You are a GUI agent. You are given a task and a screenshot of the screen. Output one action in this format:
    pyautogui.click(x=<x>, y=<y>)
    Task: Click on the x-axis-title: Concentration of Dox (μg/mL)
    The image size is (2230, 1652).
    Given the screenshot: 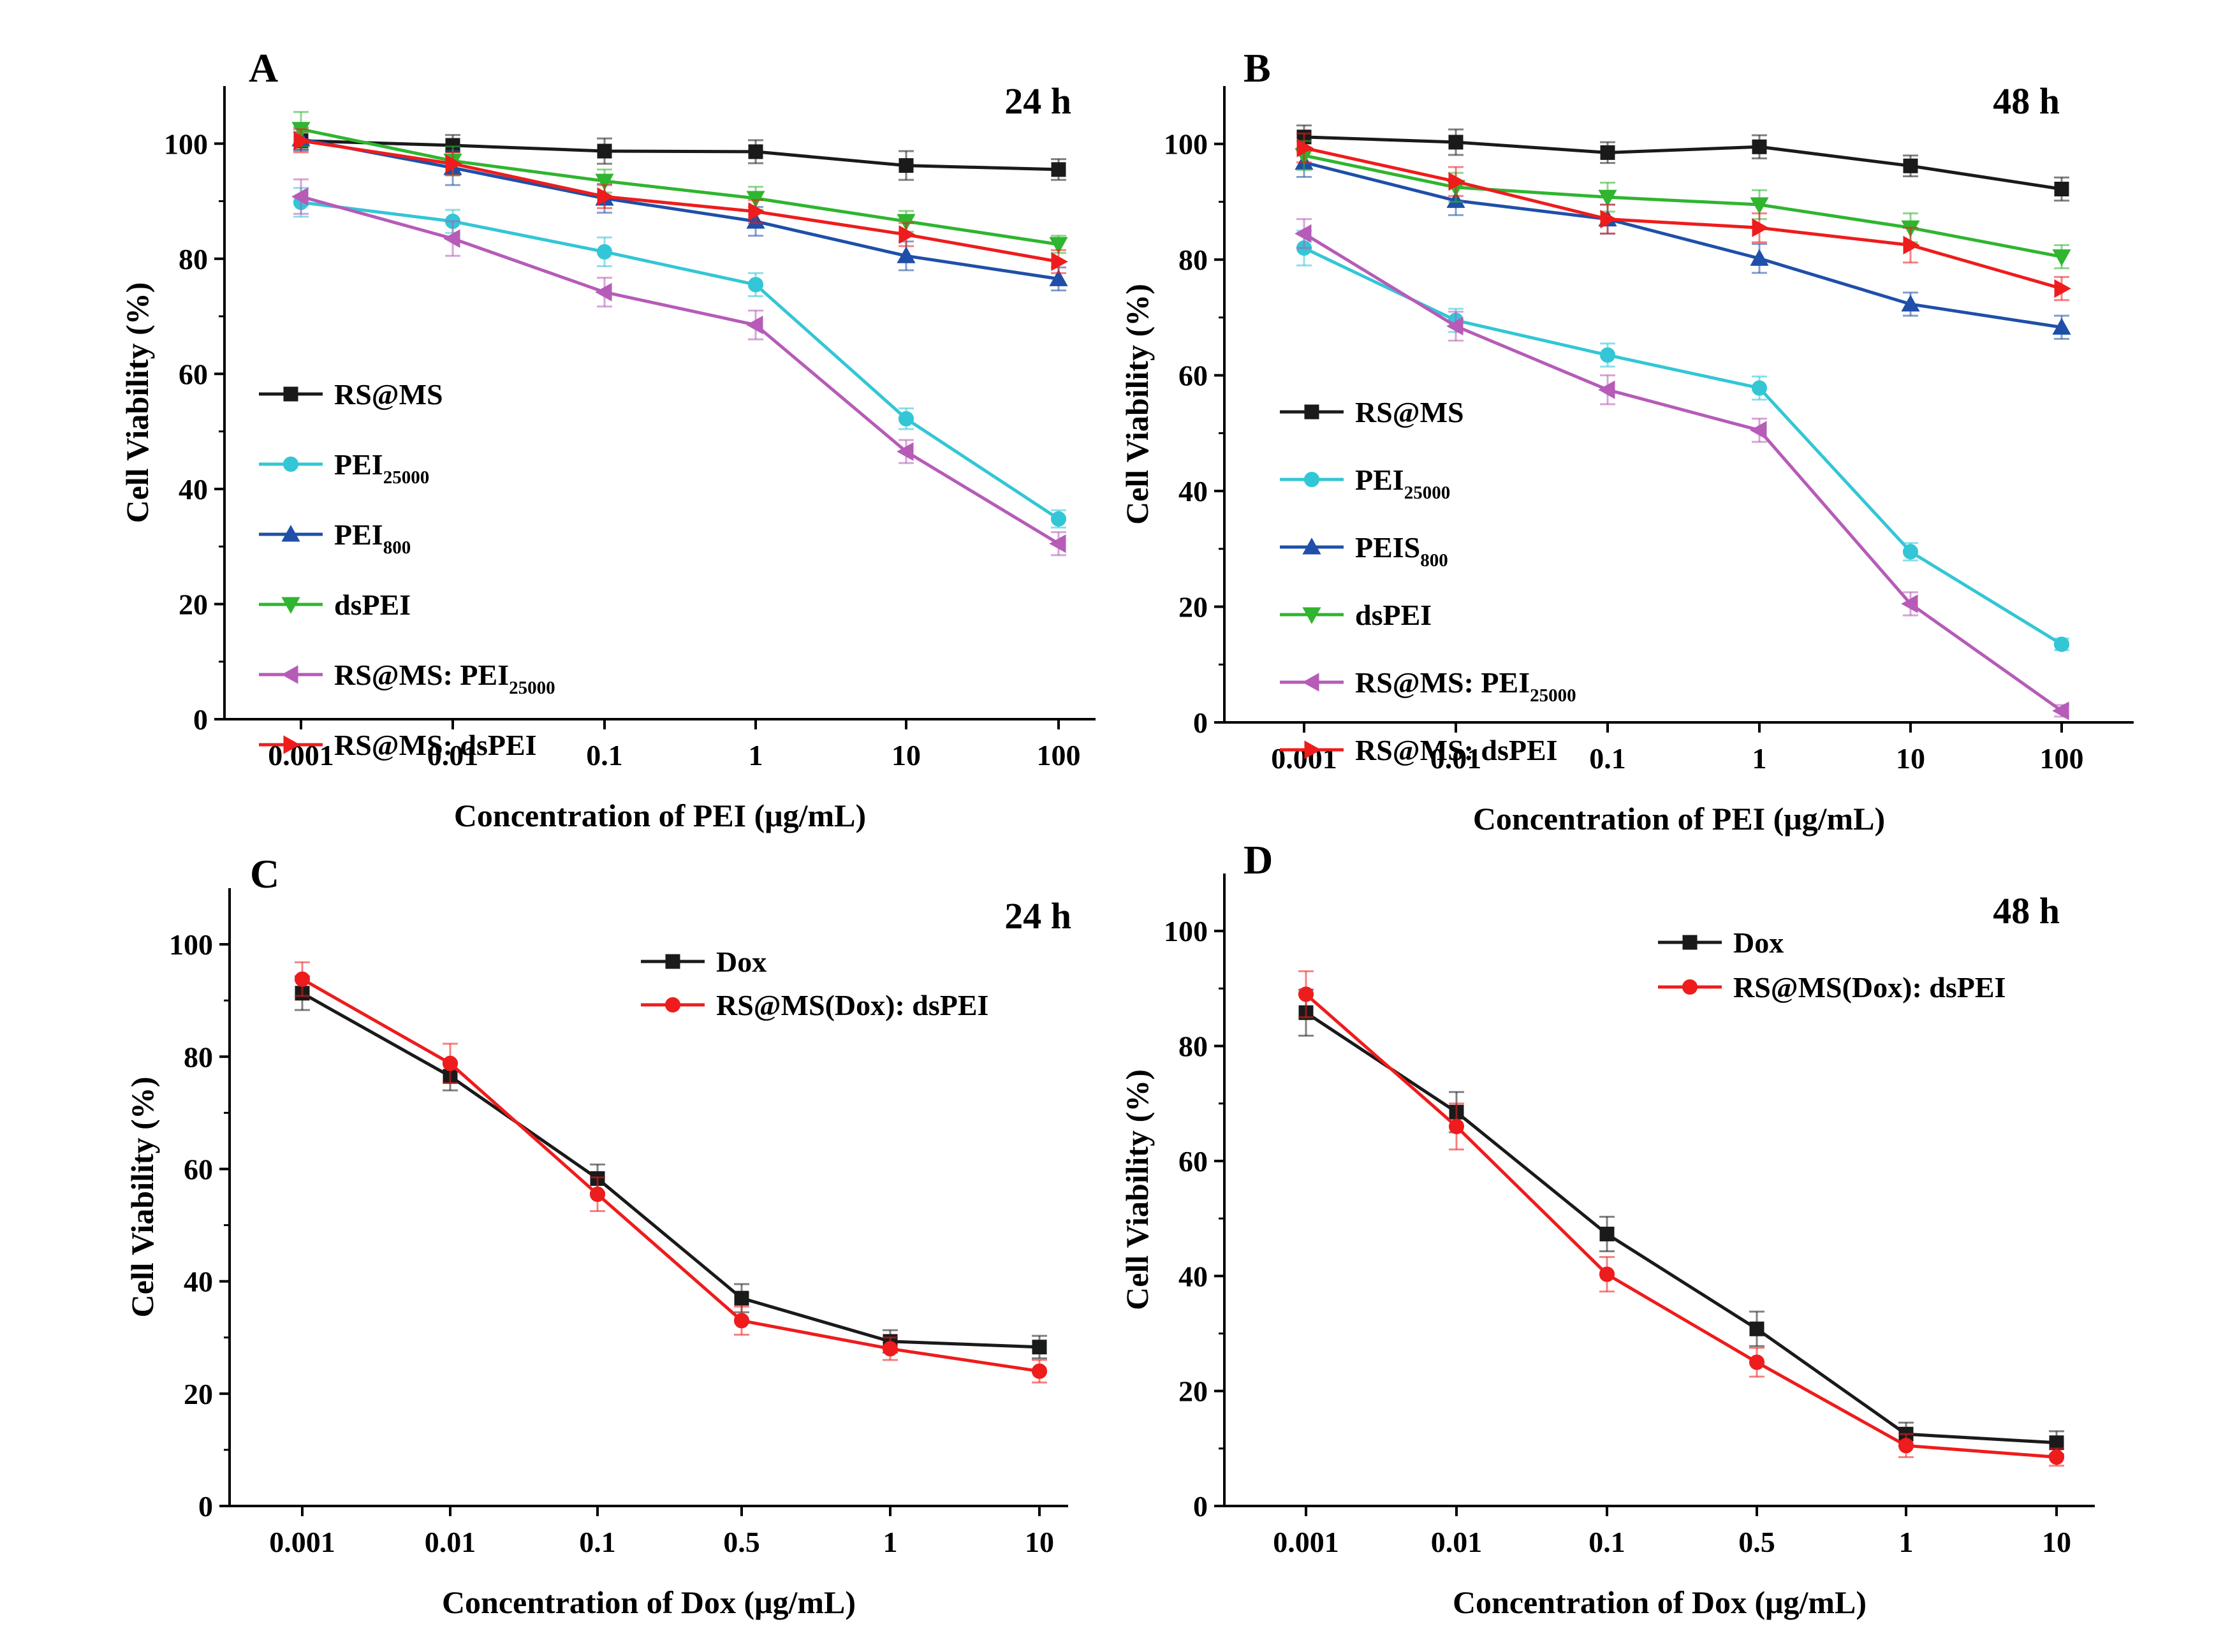 What is the action you would take?
    pyautogui.click(x=649, y=1602)
    